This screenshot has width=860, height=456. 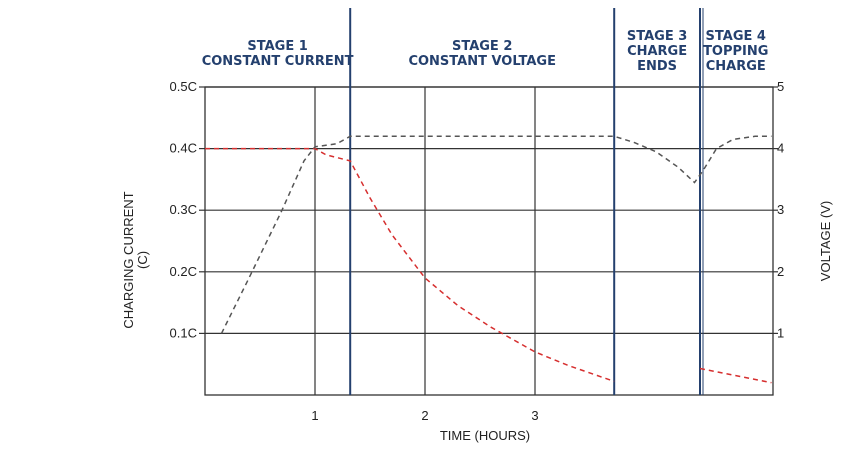 I want to click on y-left-tick-label: 0.2C, so click(x=183, y=271).